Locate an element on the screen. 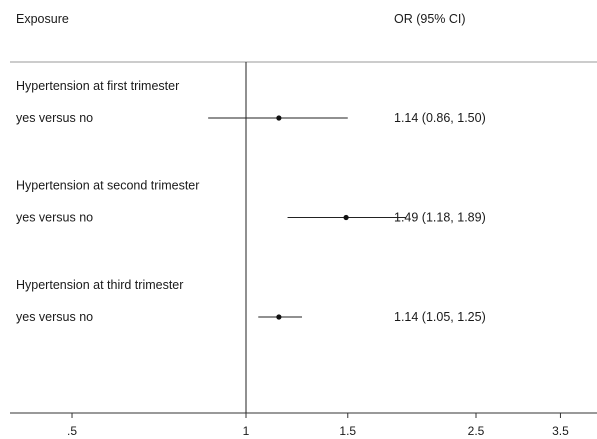 The image size is (597, 439). x-axis-ticks: .5 1 1.5 2.5 3.5 is located at coordinates (318, 425).